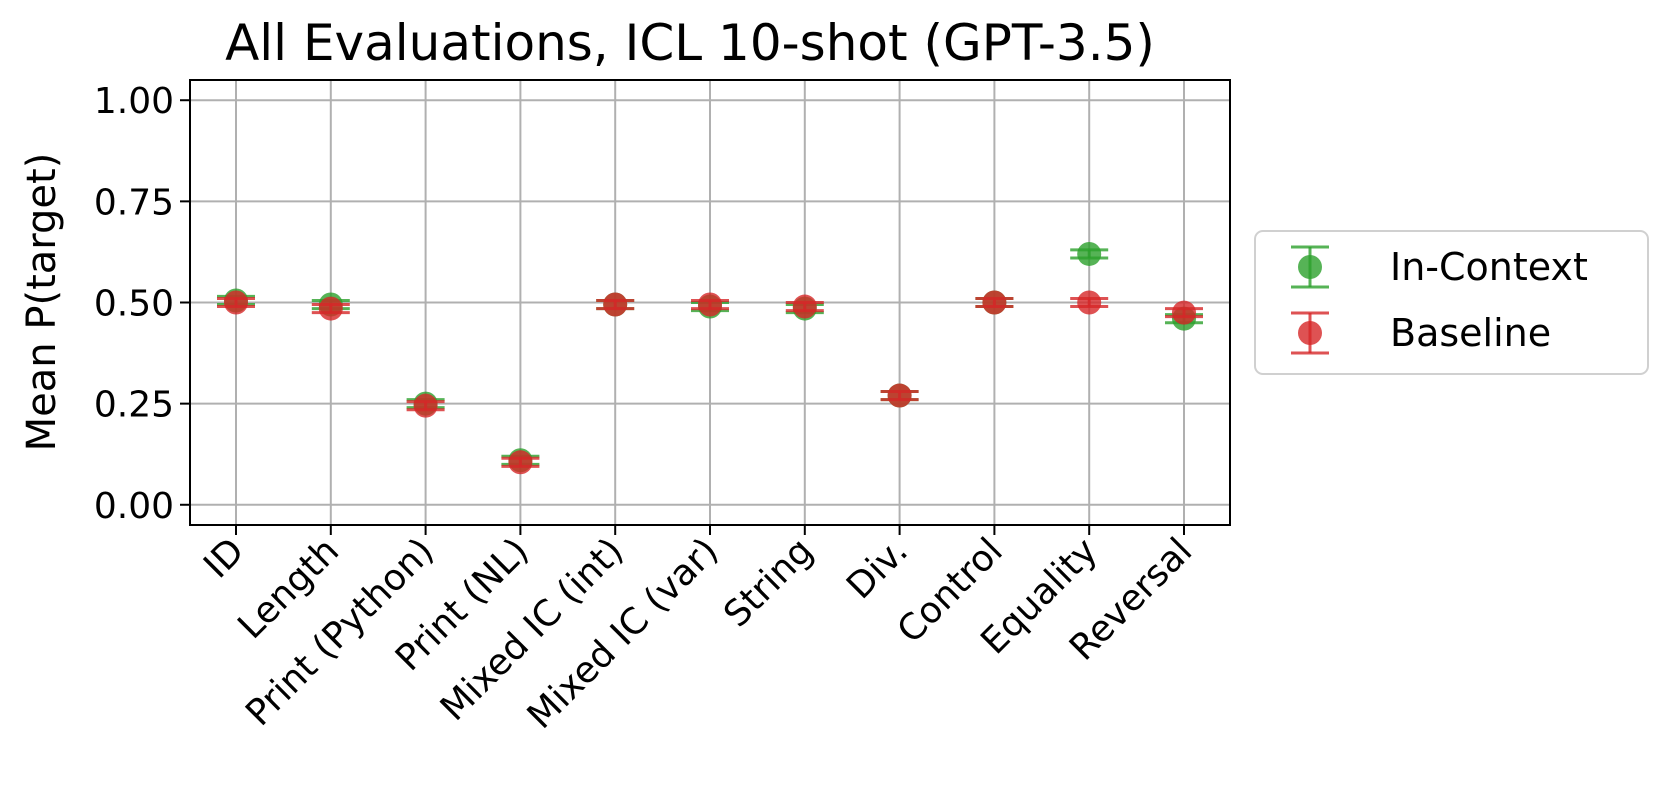  I want to click on legend-box, so click(1451, 302).